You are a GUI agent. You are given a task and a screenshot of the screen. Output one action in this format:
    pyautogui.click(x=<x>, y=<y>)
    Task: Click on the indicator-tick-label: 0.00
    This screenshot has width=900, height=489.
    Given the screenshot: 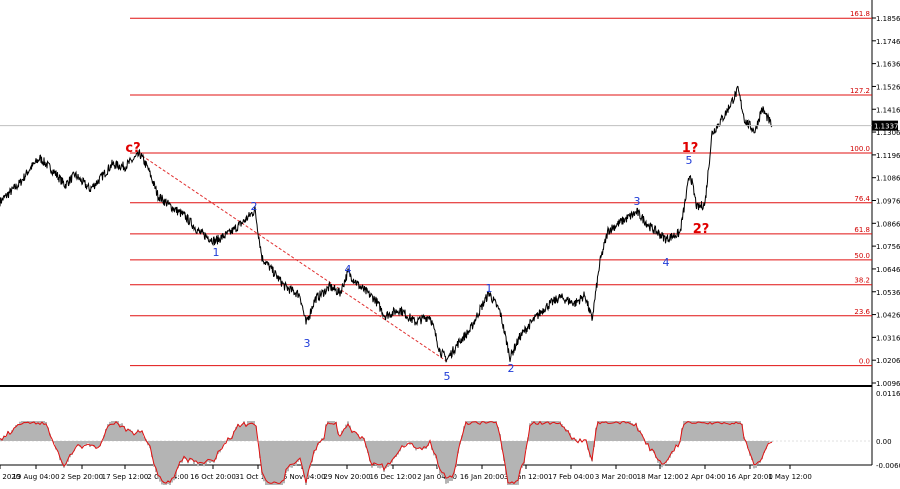 What is the action you would take?
    pyautogui.click(x=884, y=442)
    